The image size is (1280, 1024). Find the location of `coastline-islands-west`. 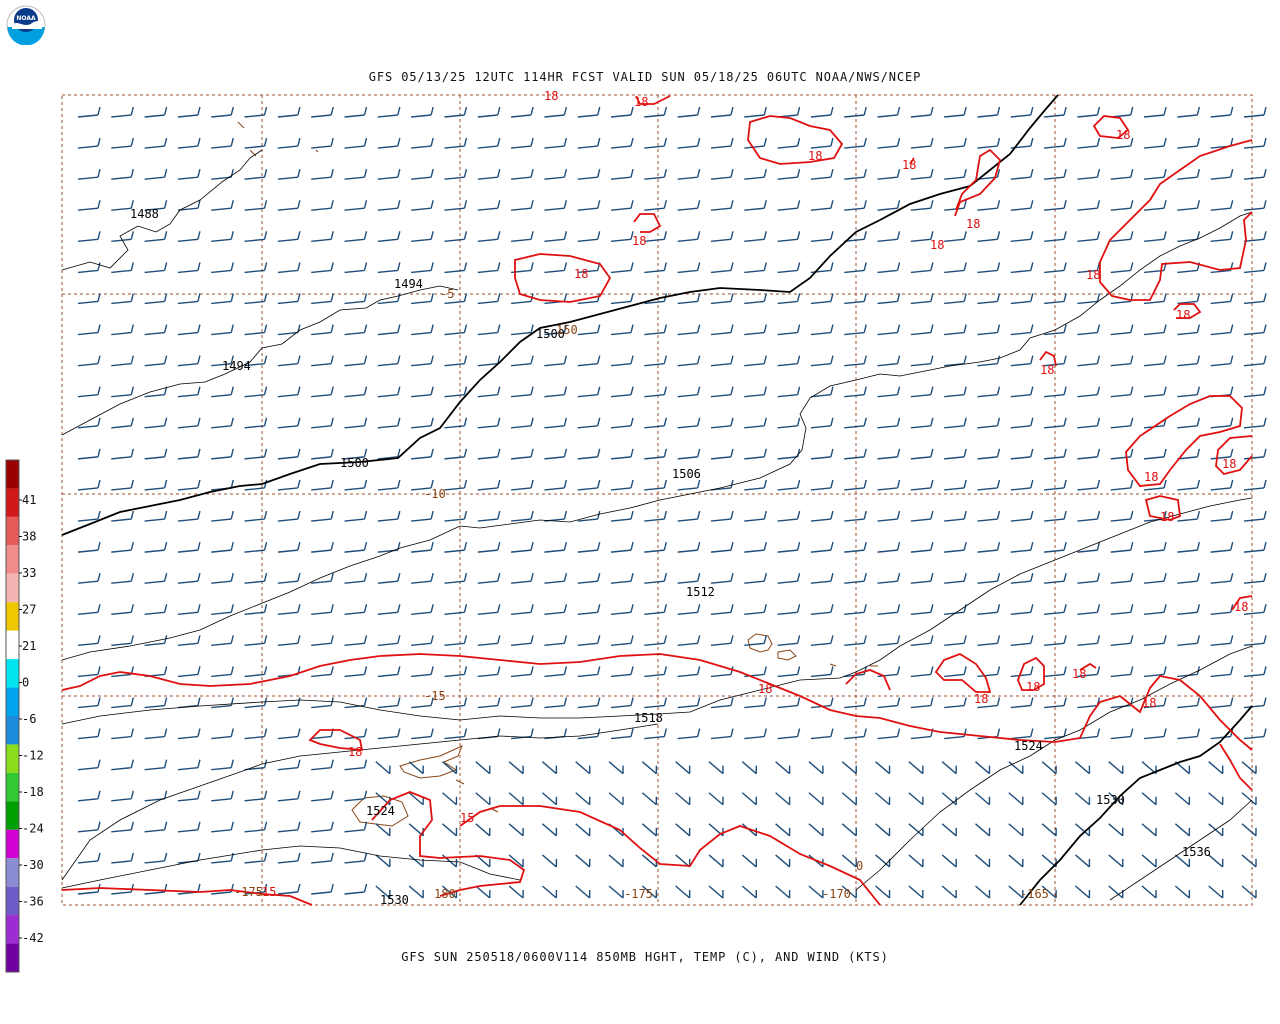

coastline-islands-west is located at coordinates (425, 786).